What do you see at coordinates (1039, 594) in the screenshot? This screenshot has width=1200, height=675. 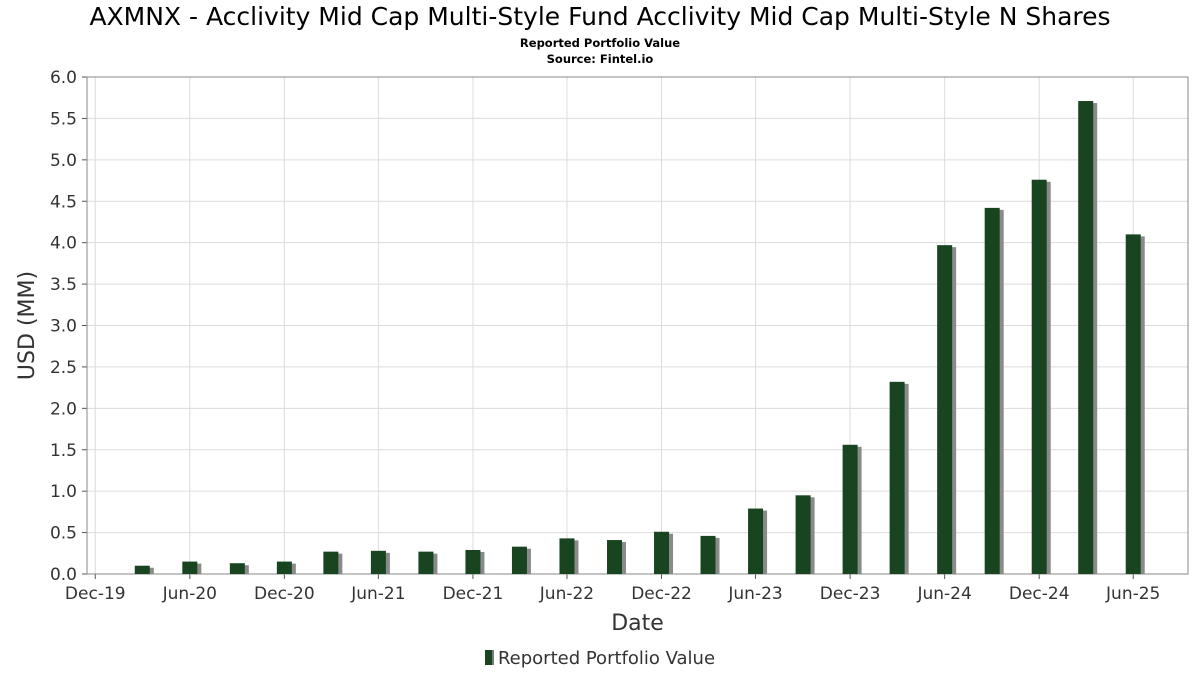 I see `x-tick-label: Dec-24` at bounding box center [1039, 594].